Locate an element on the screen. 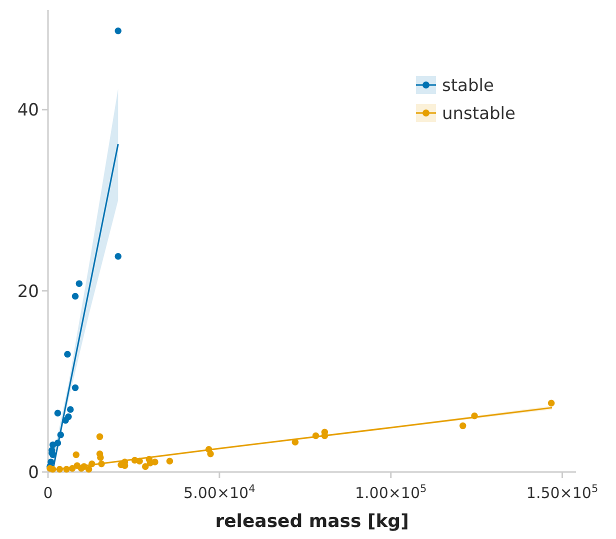 Image resolution: width=616 pixels, height=539 pixels. y-tick-label: 40 is located at coordinates (28, 110).